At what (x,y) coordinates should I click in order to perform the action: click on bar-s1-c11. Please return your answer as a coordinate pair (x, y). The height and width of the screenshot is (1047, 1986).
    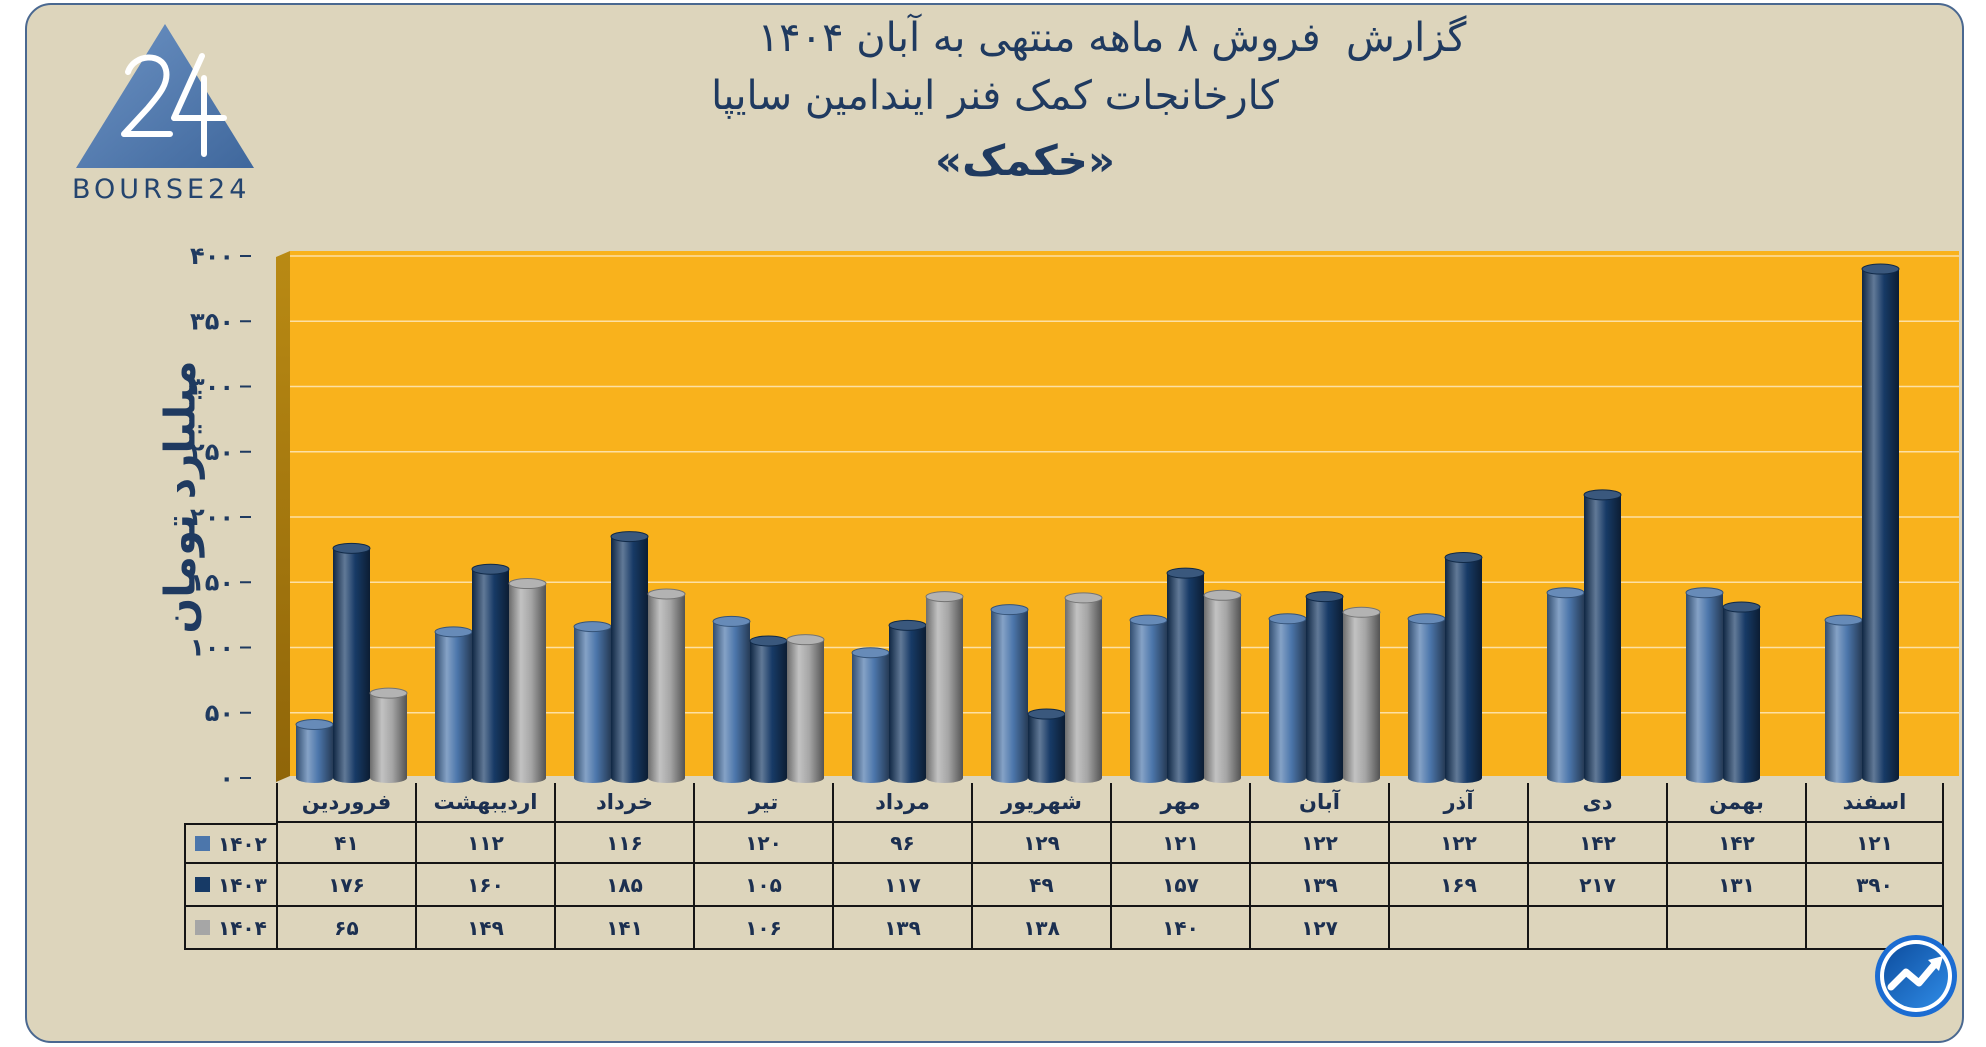
    Looking at the image, I should click on (1880, 523).